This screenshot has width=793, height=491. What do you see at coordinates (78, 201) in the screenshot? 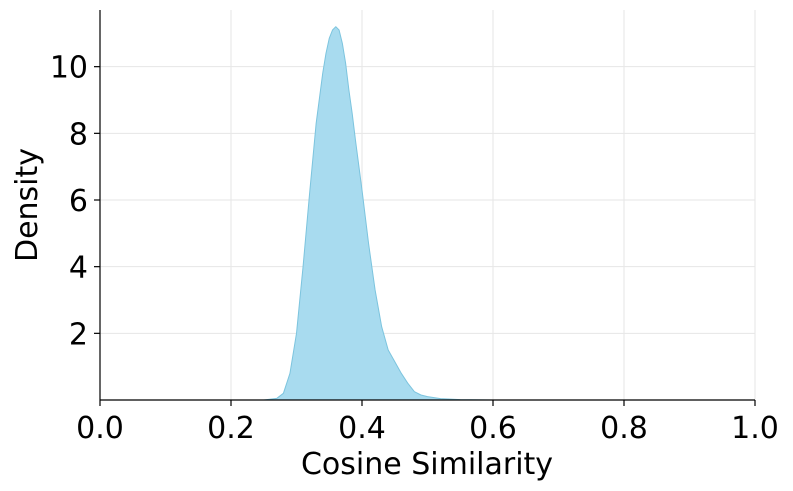
I see `y-tick-label-2: 6` at bounding box center [78, 201].